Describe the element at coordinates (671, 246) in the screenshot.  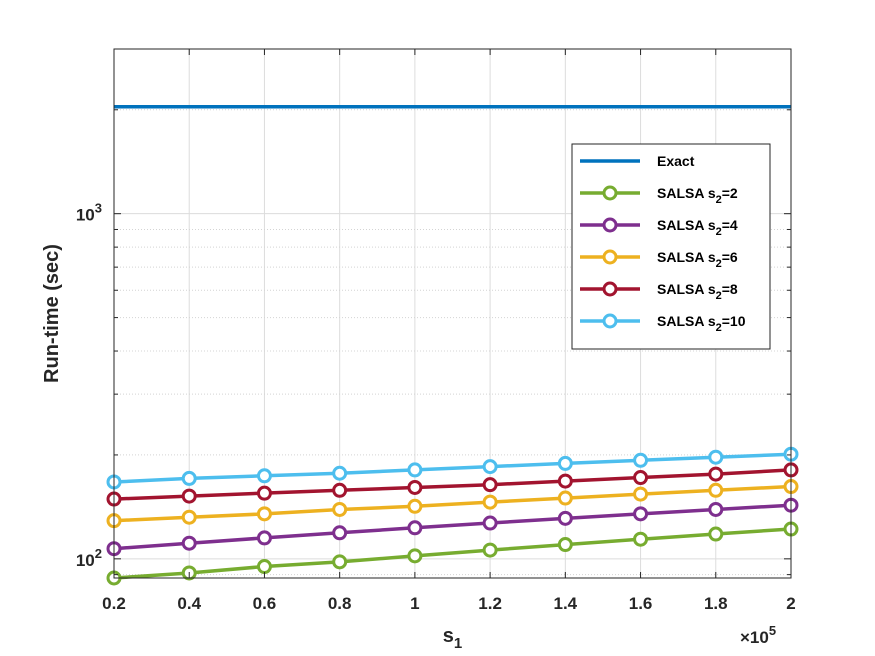
I see `legend-box` at that location.